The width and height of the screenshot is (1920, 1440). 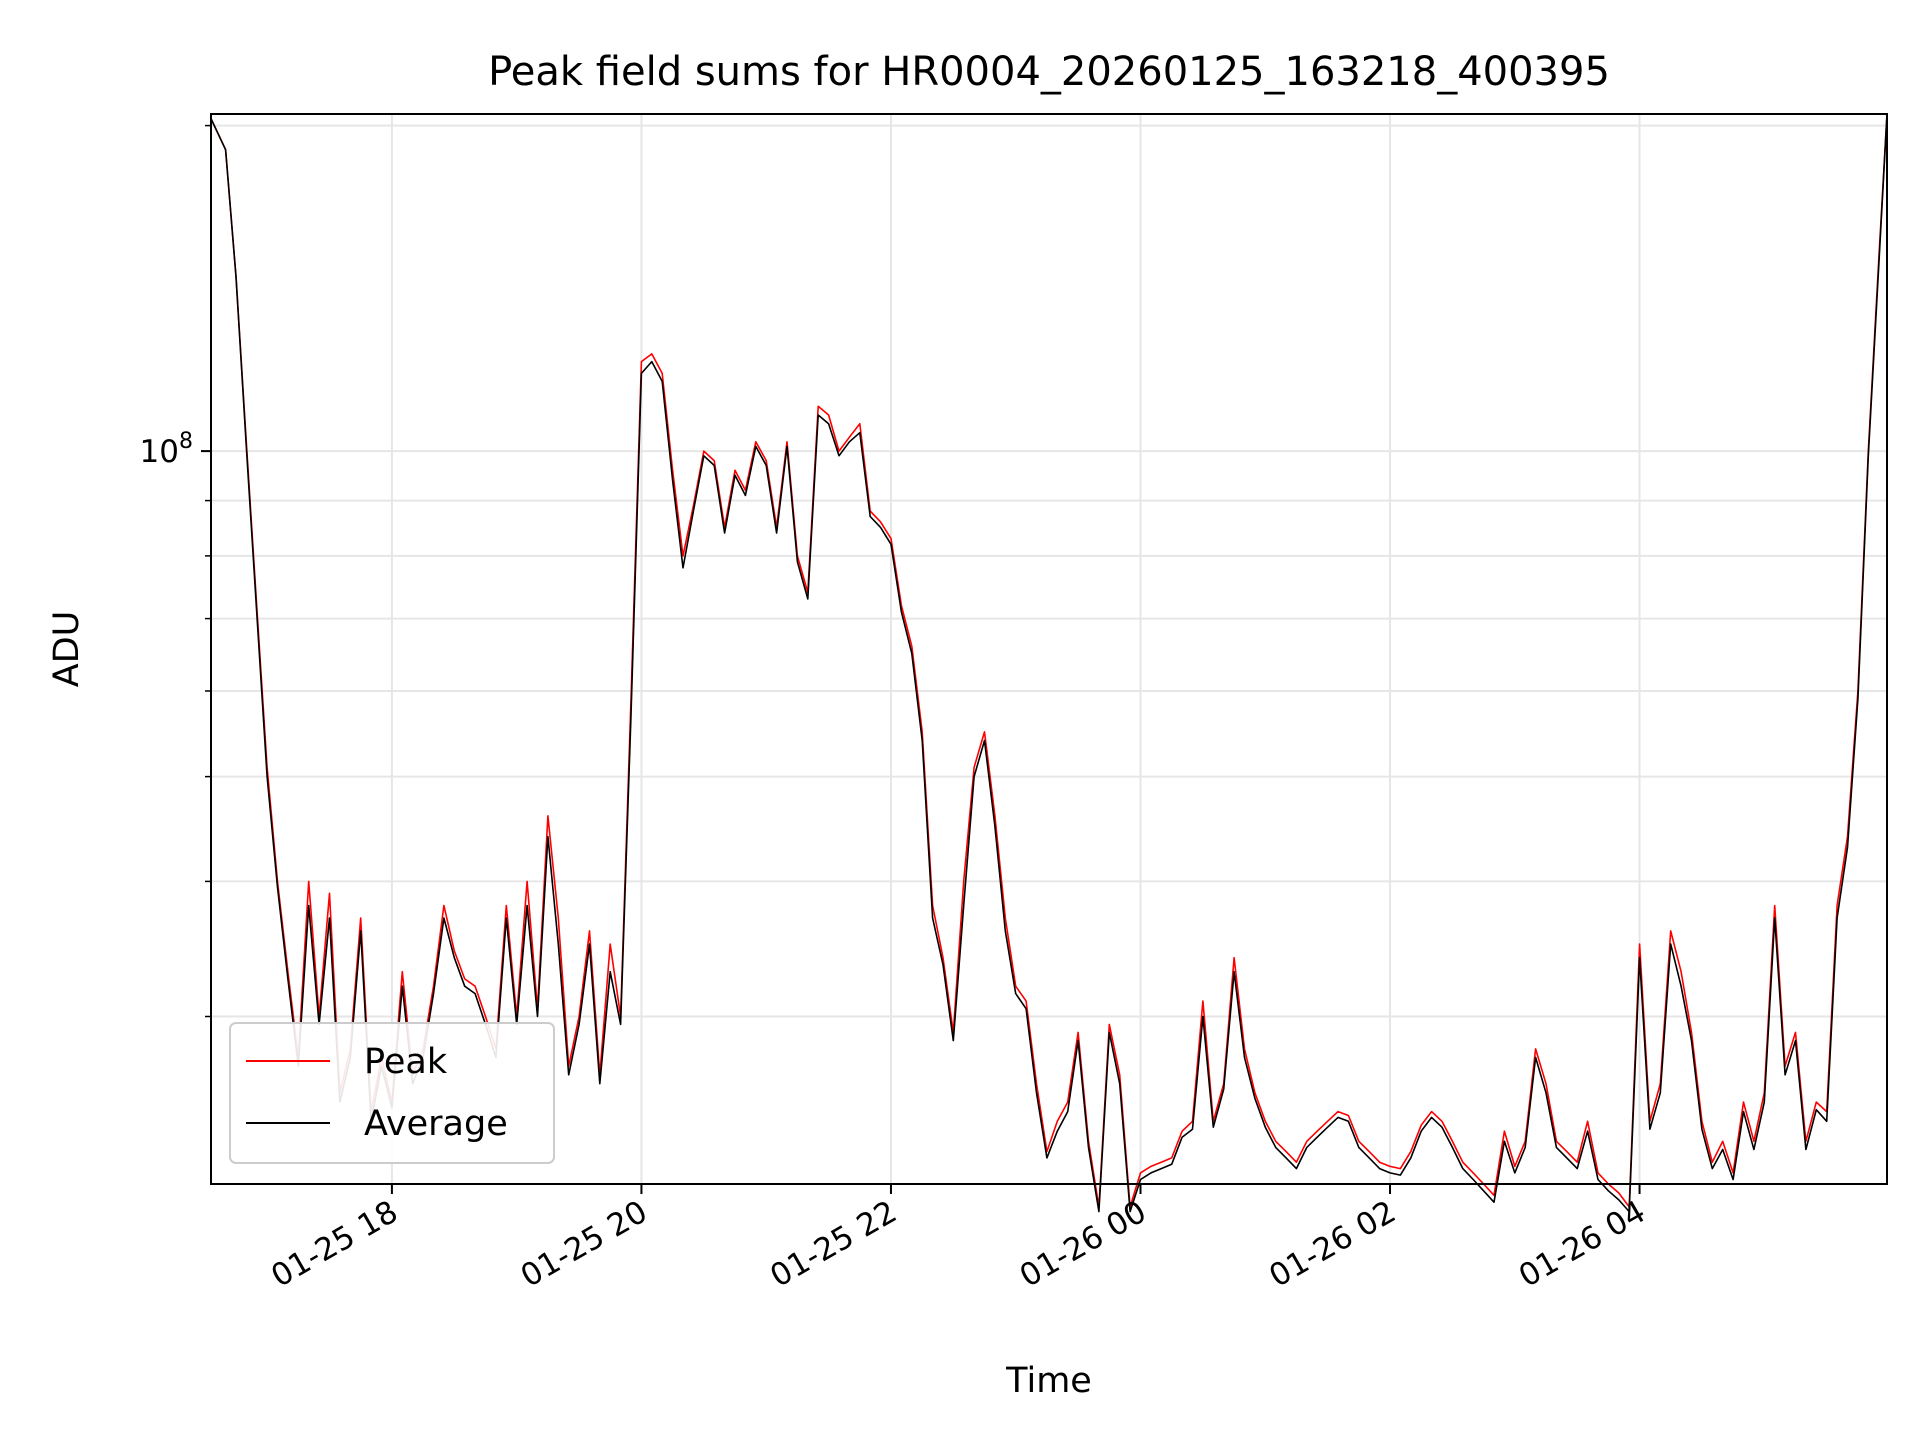 I want to click on legend-label-average: Average, so click(x=436, y=1124).